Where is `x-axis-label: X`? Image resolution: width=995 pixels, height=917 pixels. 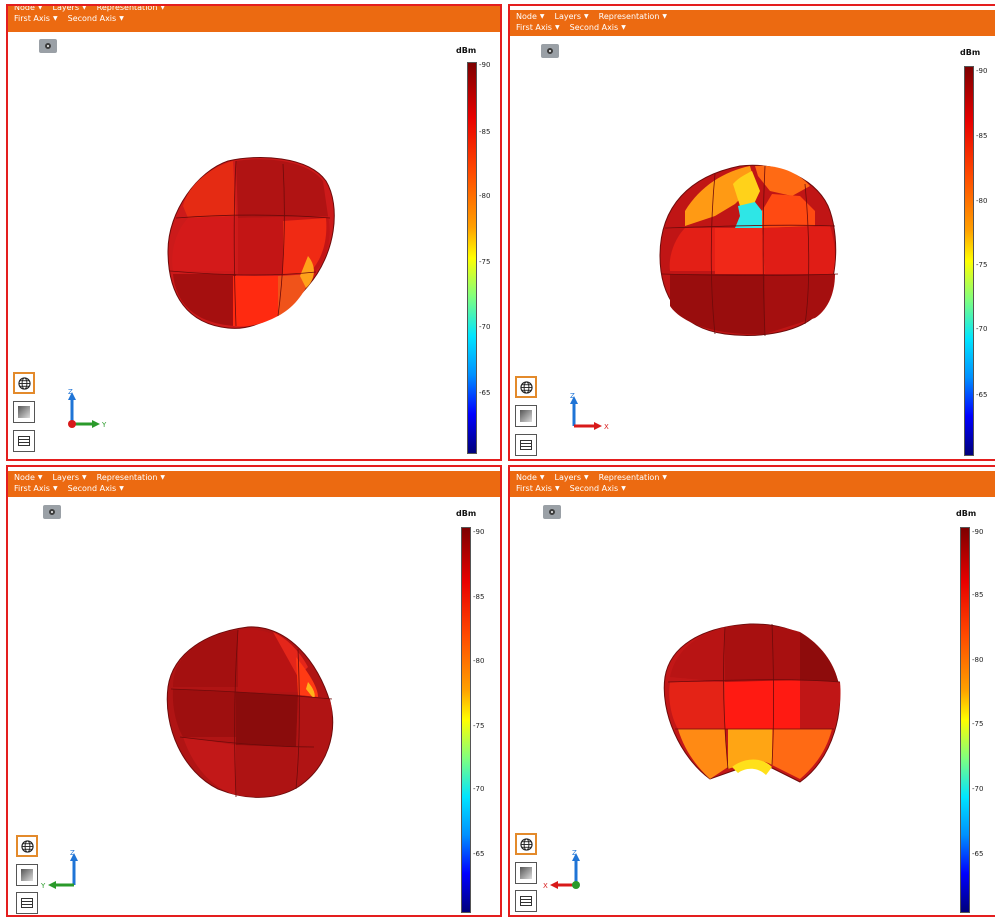 x-axis-label: X is located at coordinates (606, 427).